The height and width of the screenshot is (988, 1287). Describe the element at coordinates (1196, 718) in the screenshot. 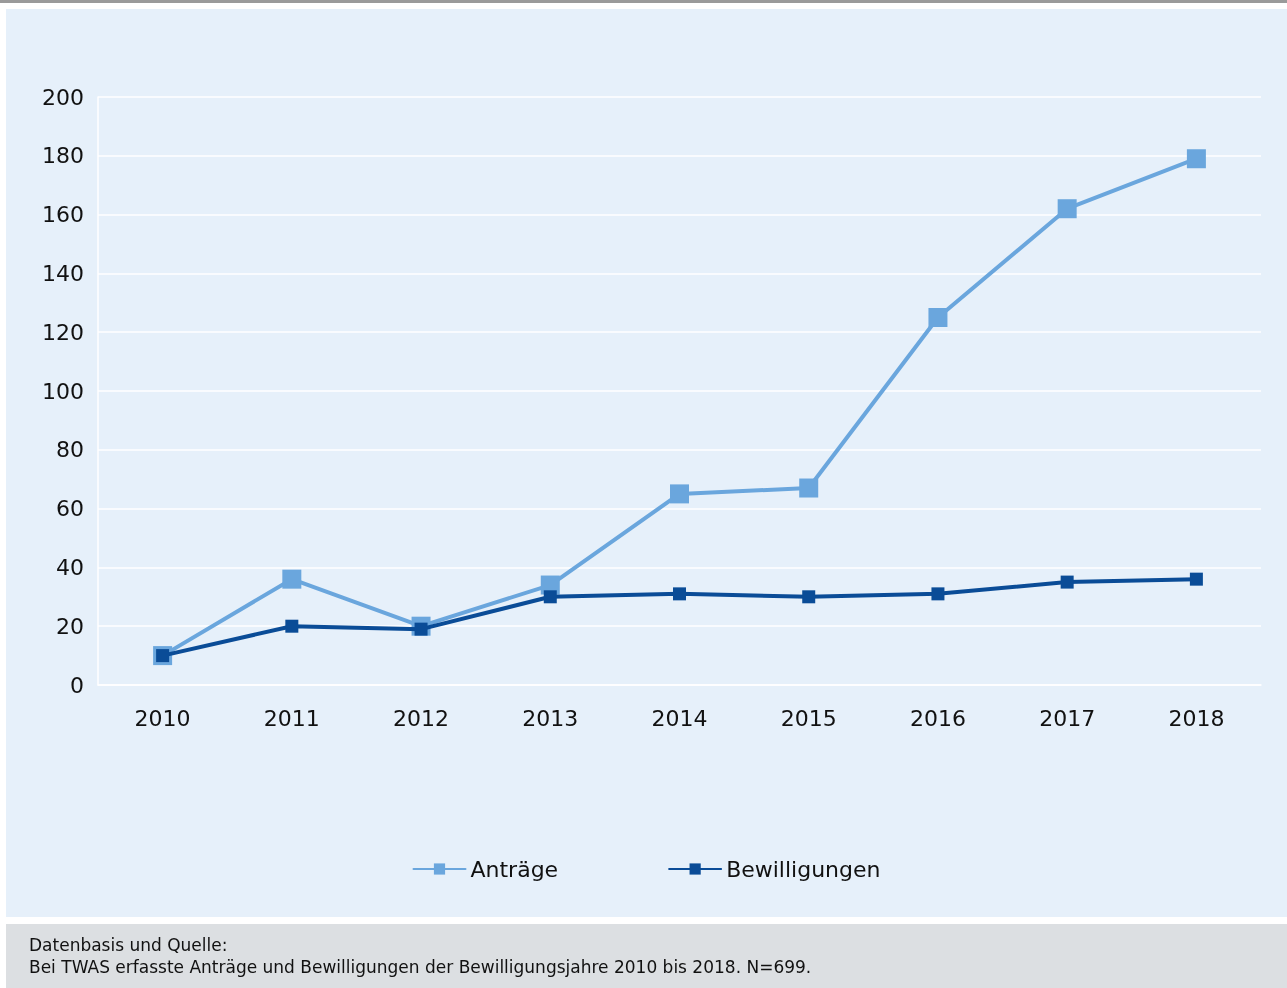

I see `x-tick-label: 2018` at that location.